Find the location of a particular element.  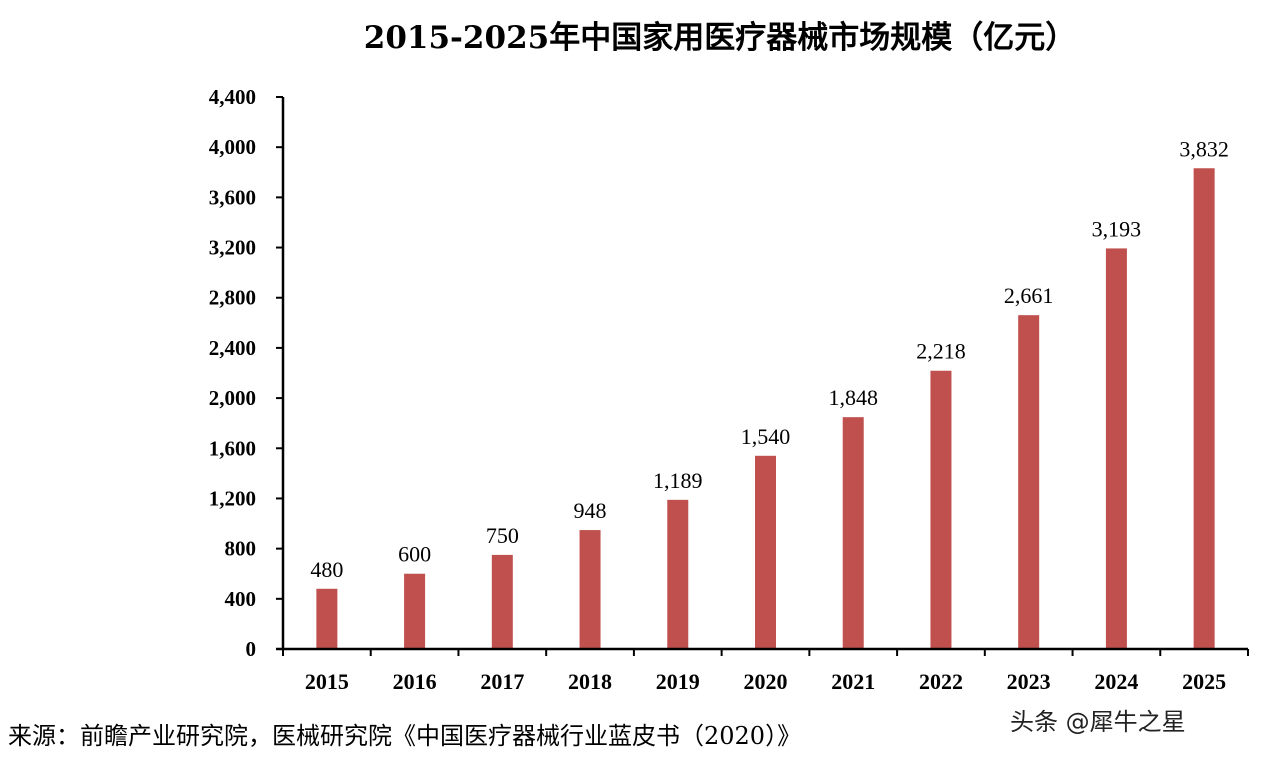

chart-title: 2015-2025年中国家用医疗器械市场规模（亿元） is located at coordinates (720, 38).